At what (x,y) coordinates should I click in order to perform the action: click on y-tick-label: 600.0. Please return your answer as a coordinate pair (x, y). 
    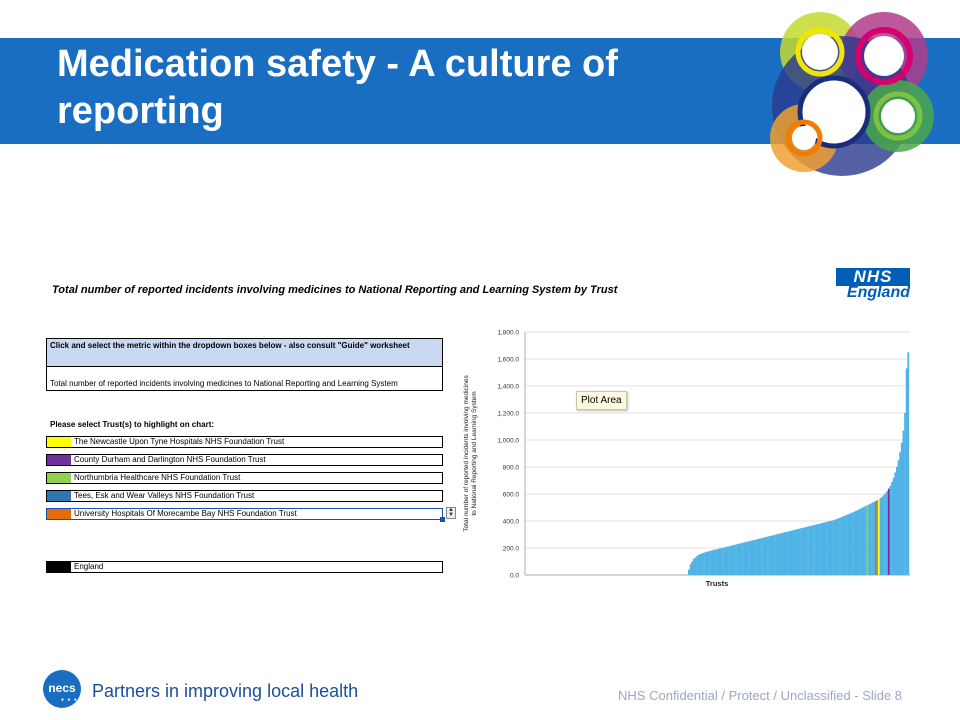
    Looking at the image, I should click on (511, 495).